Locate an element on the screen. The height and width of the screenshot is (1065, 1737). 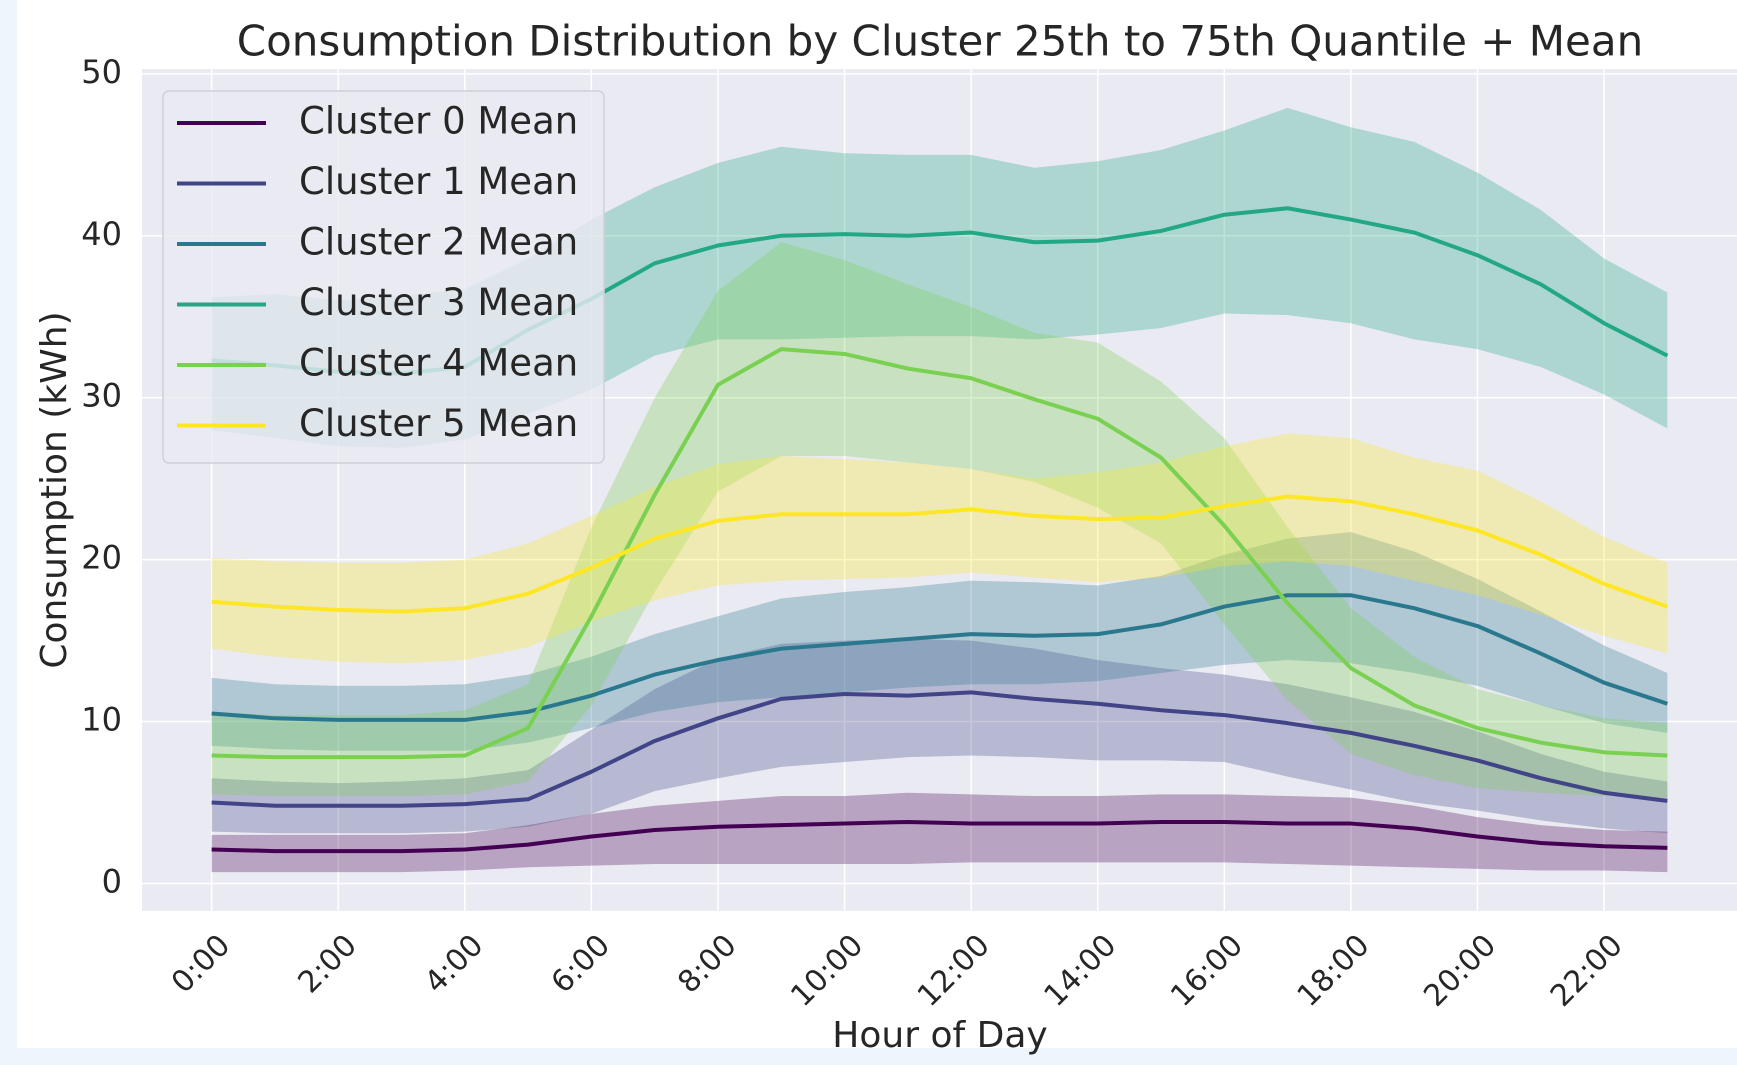
legend-label: Cluster 5 Mean is located at coordinates (438, 423).